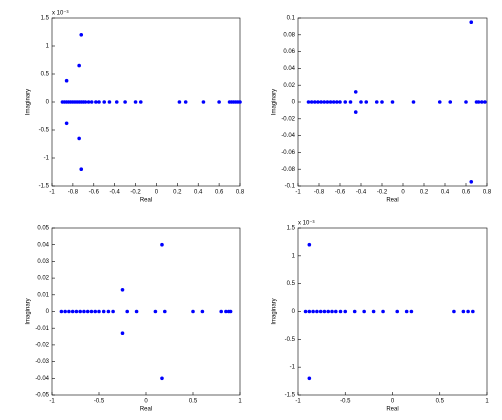 The image size is (502, 420). Describe the element at coordinates (45, 19) in the screenshot. I see `y-tick-label: 1.5` at that location.